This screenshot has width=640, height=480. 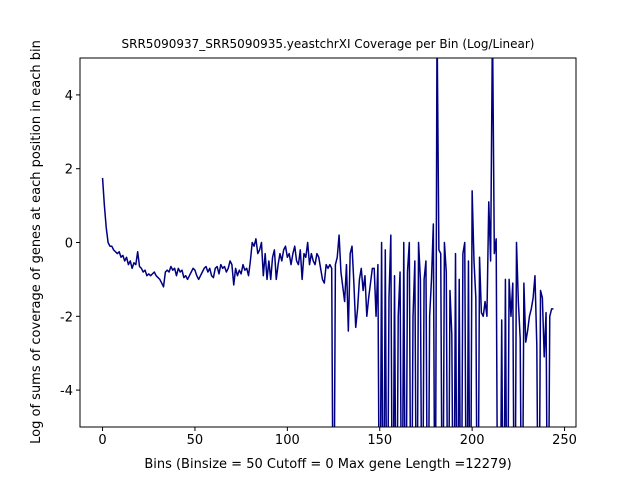 I want to click on x-tick-label: 100, so click(x=287, y=440).